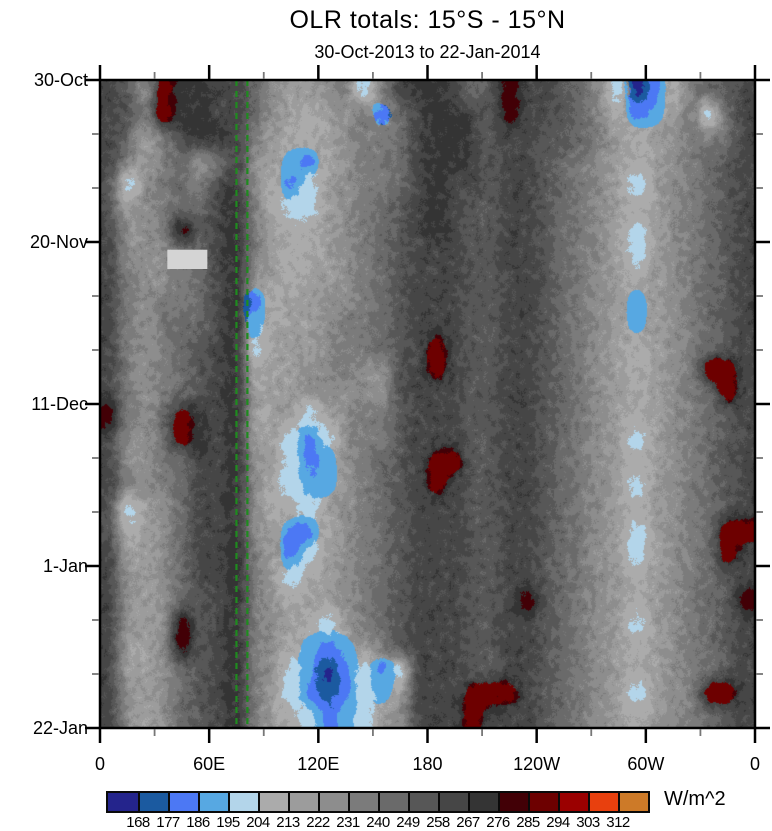  What do you see at coordinates (318, 822) in the screenshot?
I see `colorbar-tick-label: 222` at bounding box center [318, 822].